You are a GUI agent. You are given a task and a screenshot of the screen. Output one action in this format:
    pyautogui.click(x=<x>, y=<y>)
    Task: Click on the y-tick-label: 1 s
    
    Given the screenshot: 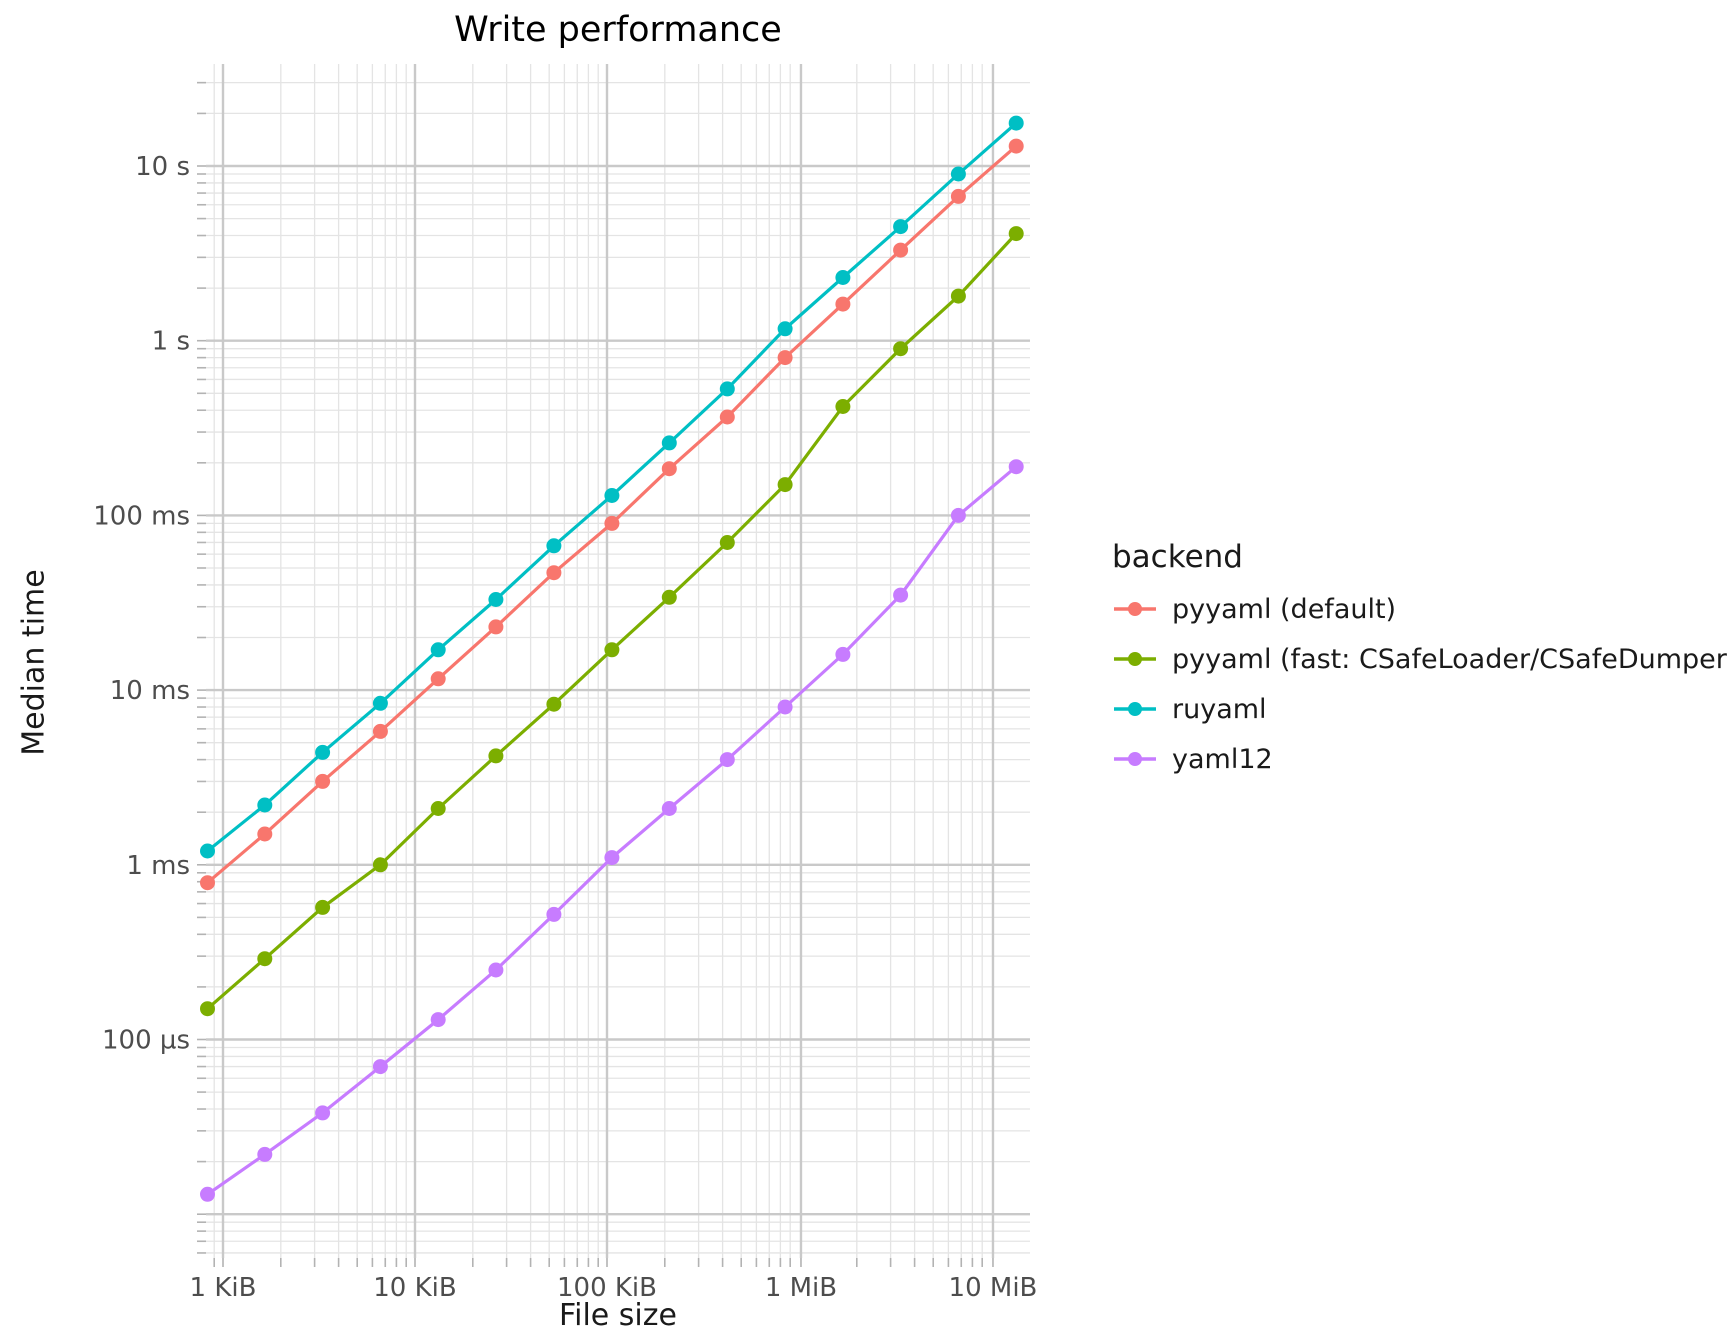 What is the action you would take?
    pyautogui.click(x=171, y=342)
    